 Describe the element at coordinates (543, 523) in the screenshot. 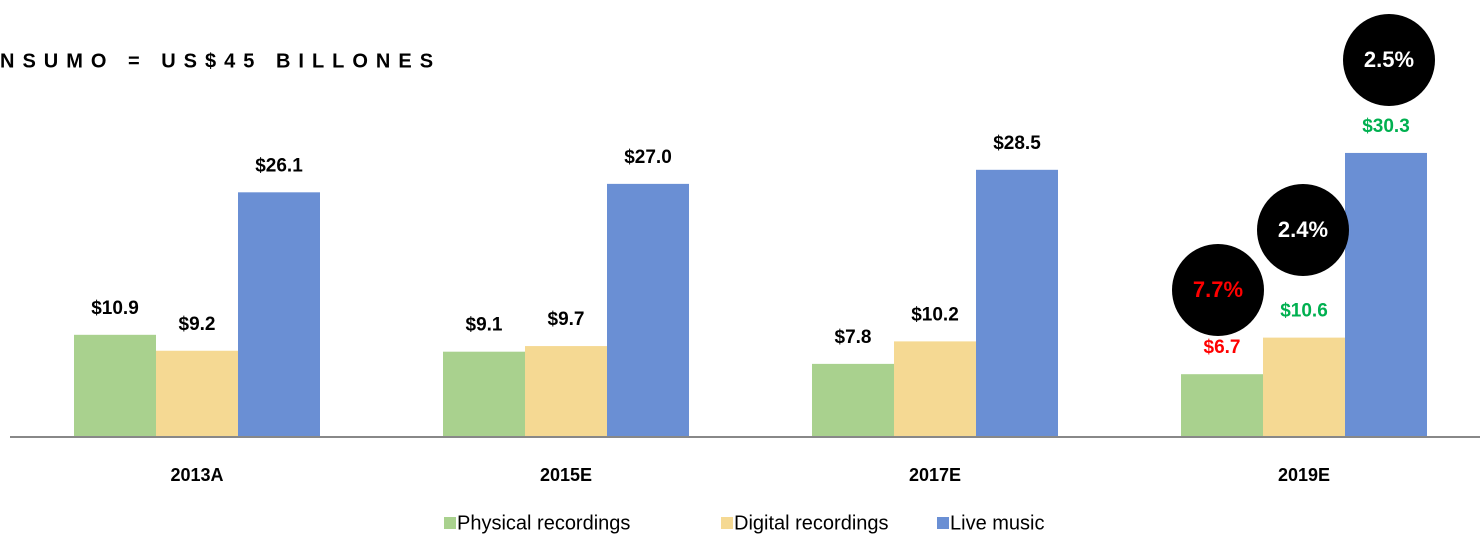

I see `legend-label: Physical recordings` at that location.